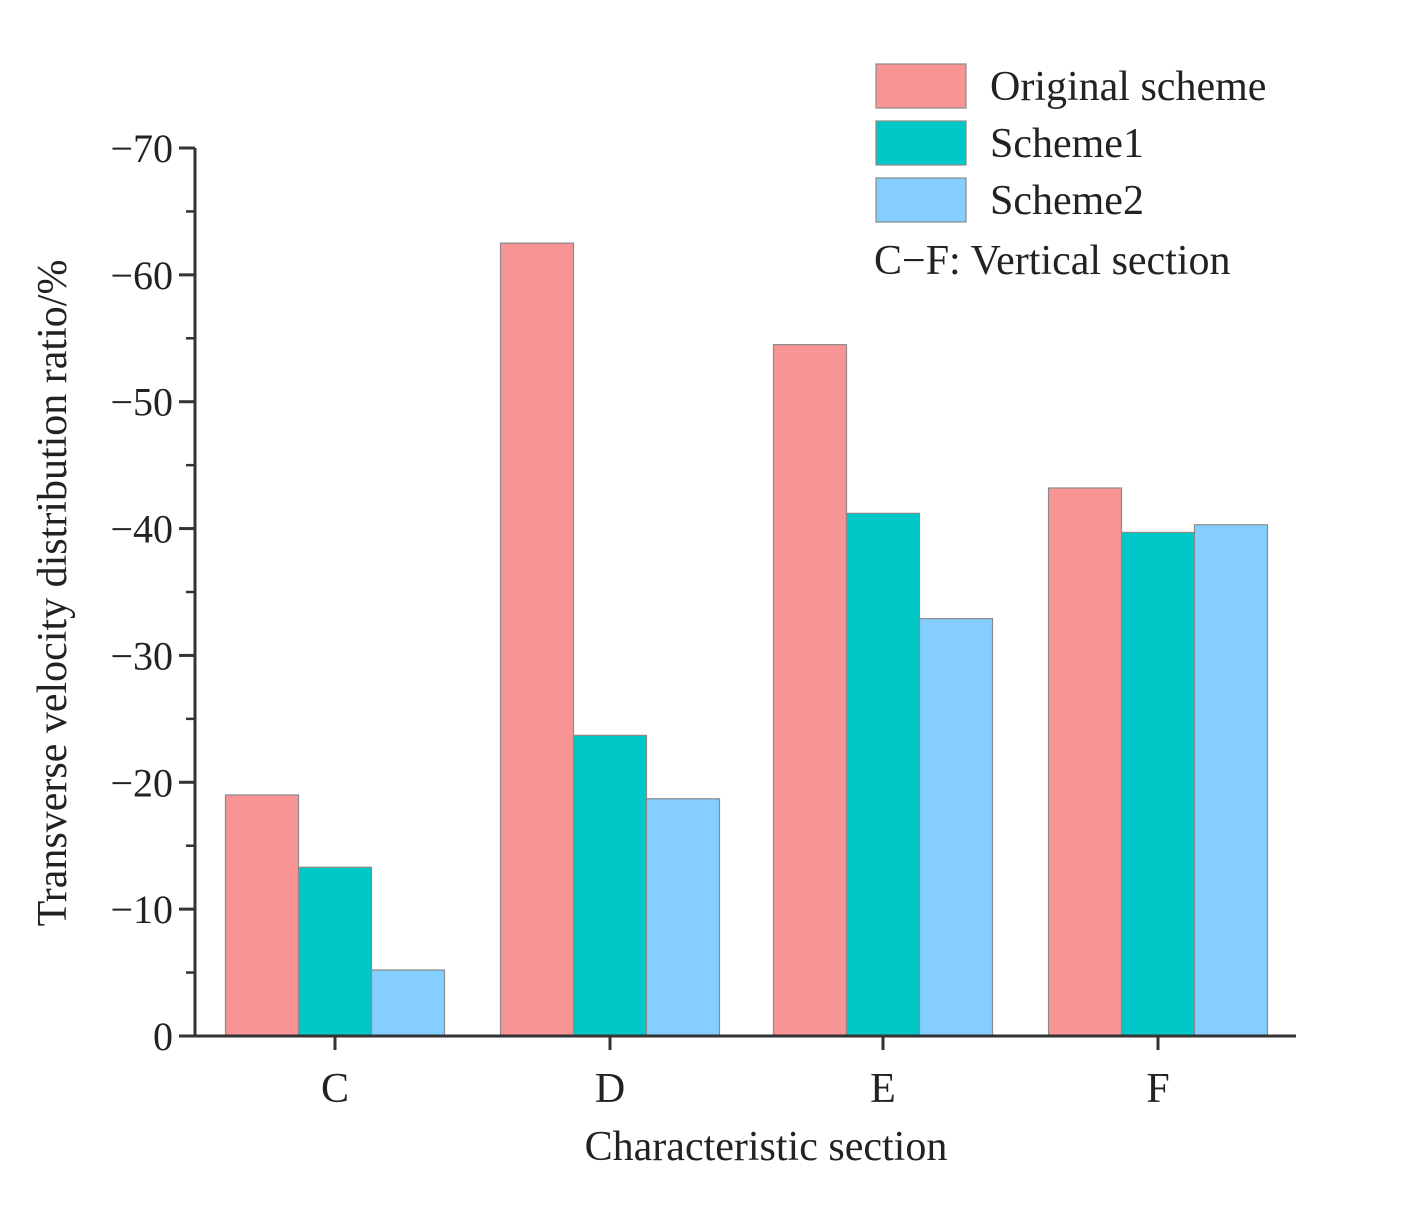 This screenshot has width=1428, height=1205. Describe the element at coordinates (610, 885) in the screenshot. I see `bar-d-scheme1` at that location.